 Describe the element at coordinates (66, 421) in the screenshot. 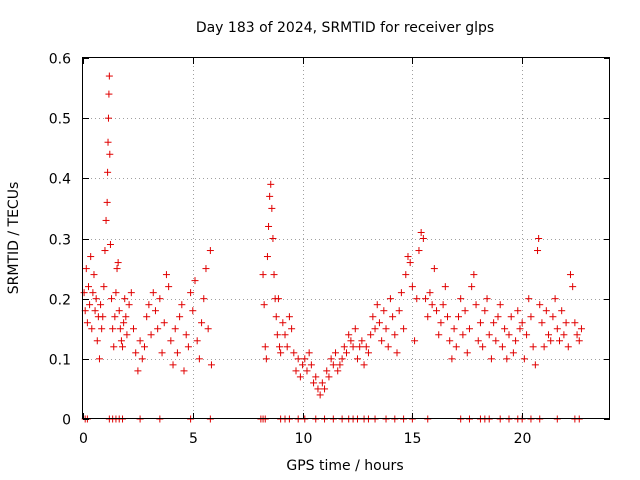

I see `y-tick-label: 0` at that location.